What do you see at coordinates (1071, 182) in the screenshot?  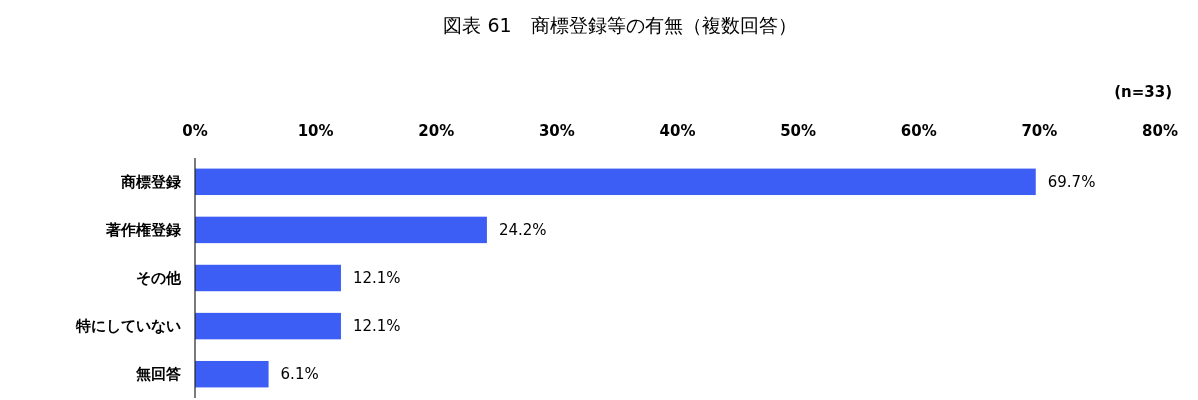 I see `data-label: 69.7%` at bounding box center [1071, 182].